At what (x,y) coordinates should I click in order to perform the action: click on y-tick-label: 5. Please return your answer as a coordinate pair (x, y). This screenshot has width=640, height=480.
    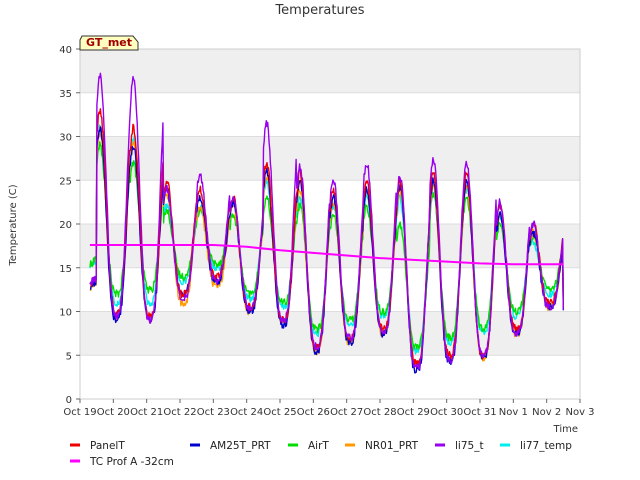
    Looking at the image, I should click on (69, 356).